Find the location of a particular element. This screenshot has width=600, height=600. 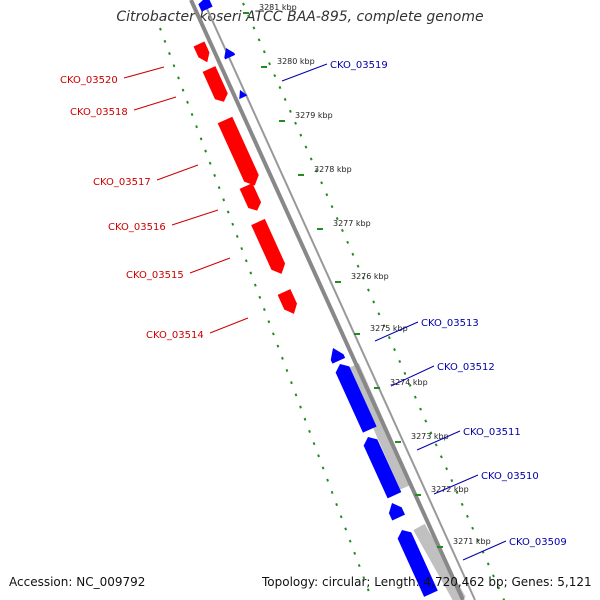

reverse-gene-label: CKO_03509 is located at coordinates (538, 542).